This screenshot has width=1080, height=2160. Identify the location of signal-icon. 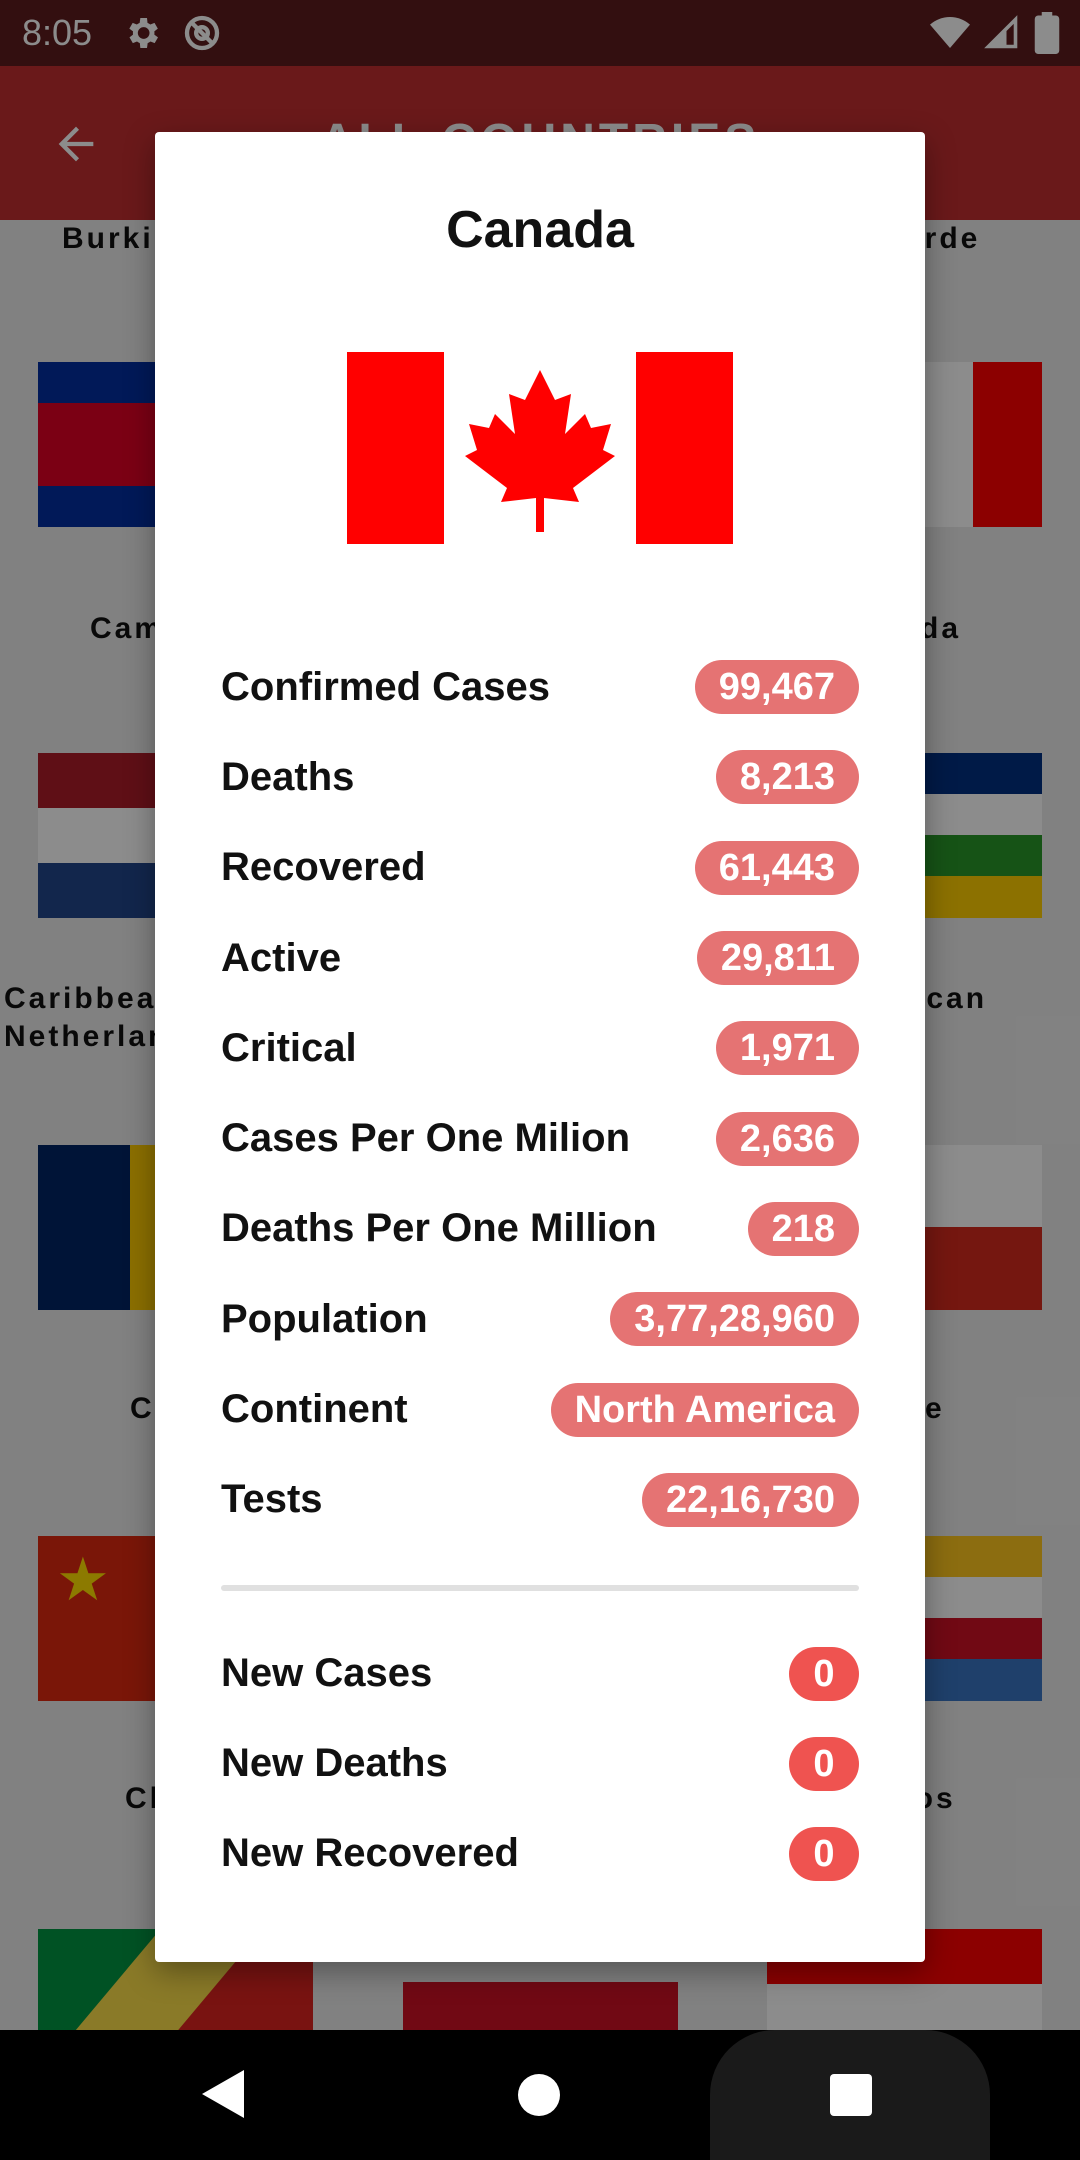
(1001, 32).